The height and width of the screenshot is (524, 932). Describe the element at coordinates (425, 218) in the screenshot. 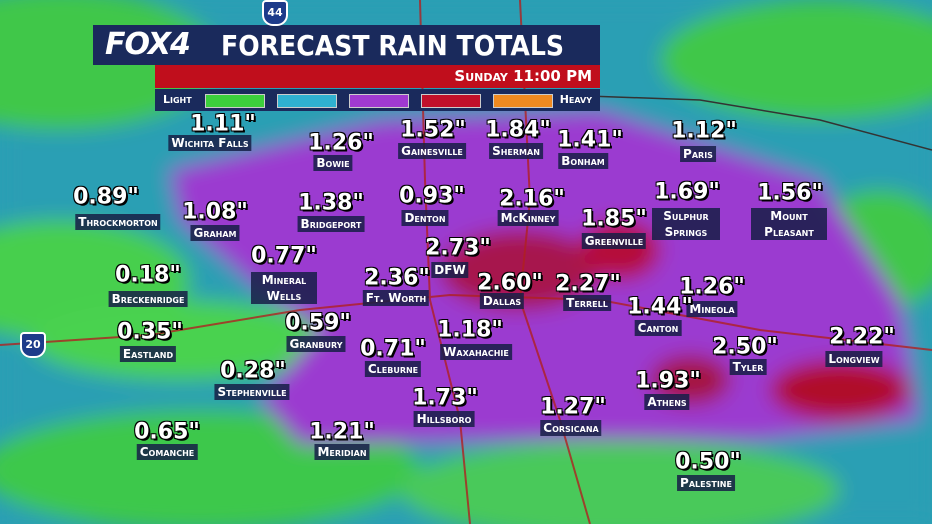

I see `city-name: Denton` at that location.